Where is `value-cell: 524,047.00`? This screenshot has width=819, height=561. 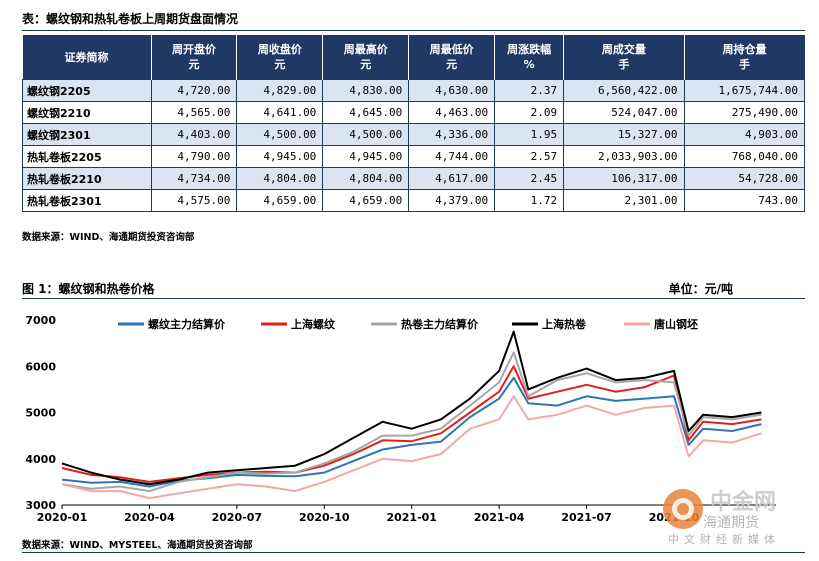
value-cell: 524,047.00 is located at coordinates (624, 112).